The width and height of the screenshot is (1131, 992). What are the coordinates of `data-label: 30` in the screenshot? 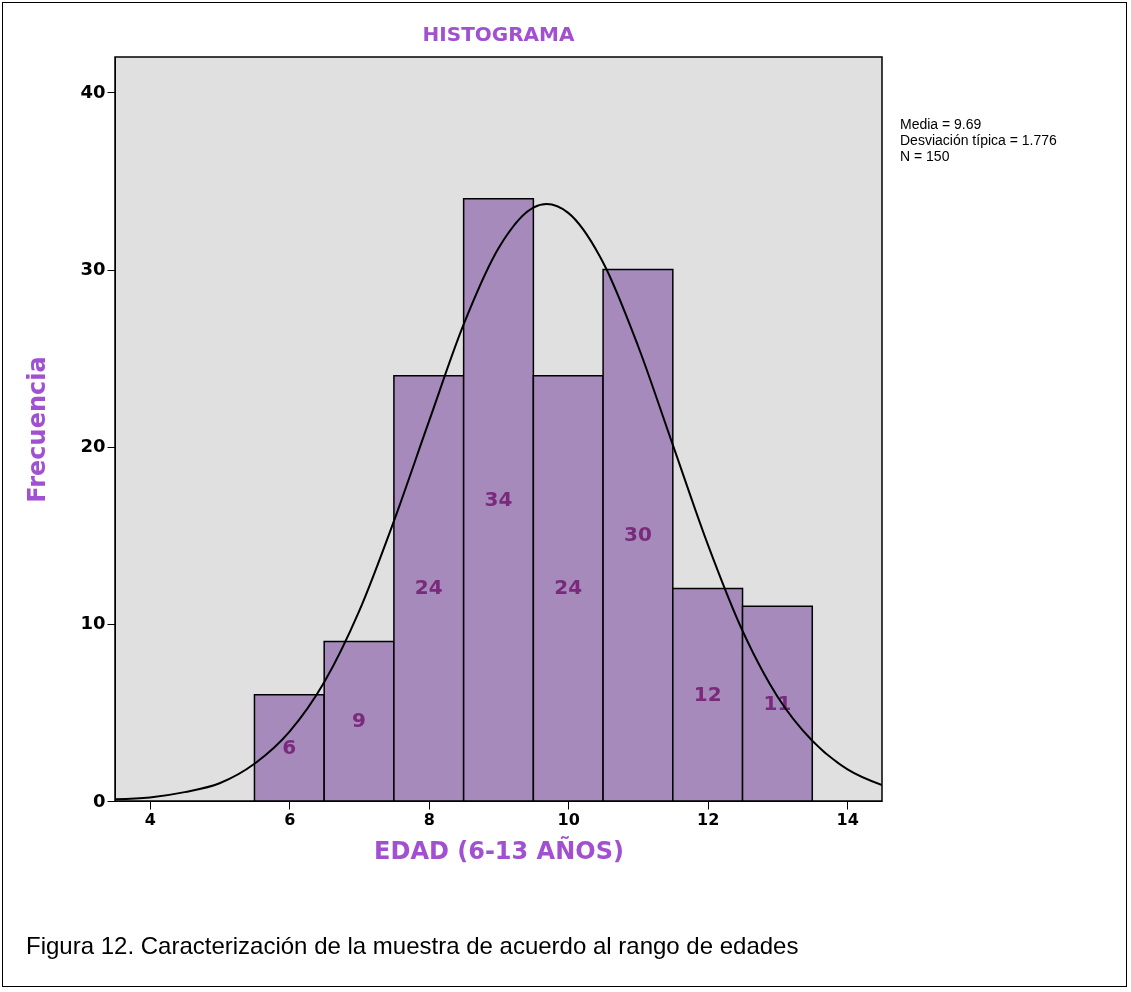 It's located at (638, 534).